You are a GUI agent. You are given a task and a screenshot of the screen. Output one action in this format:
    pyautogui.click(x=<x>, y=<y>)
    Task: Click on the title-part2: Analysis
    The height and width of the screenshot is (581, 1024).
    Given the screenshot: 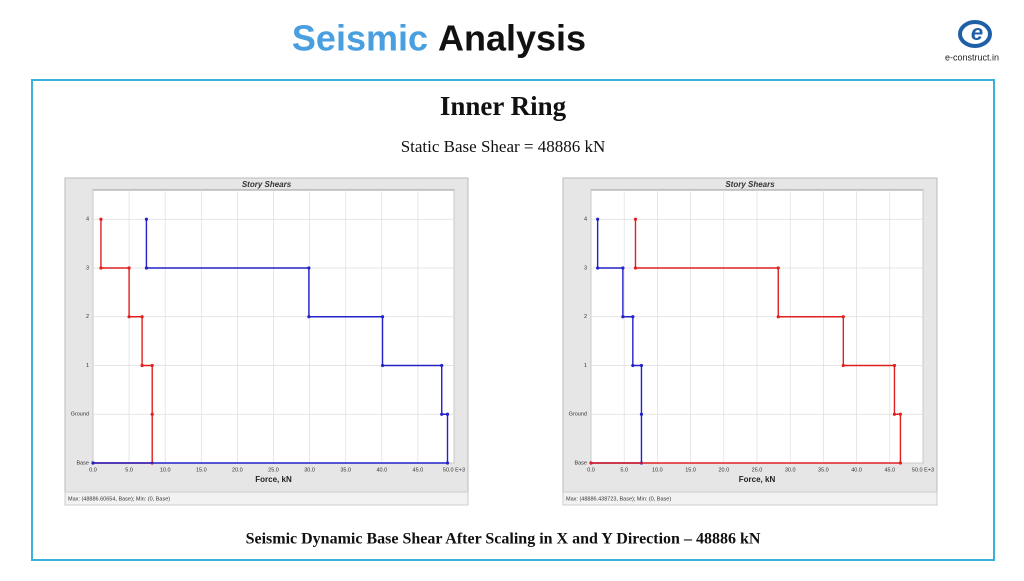 What is the action you would take?
    pyautogui.click(x=512, y=38)
    